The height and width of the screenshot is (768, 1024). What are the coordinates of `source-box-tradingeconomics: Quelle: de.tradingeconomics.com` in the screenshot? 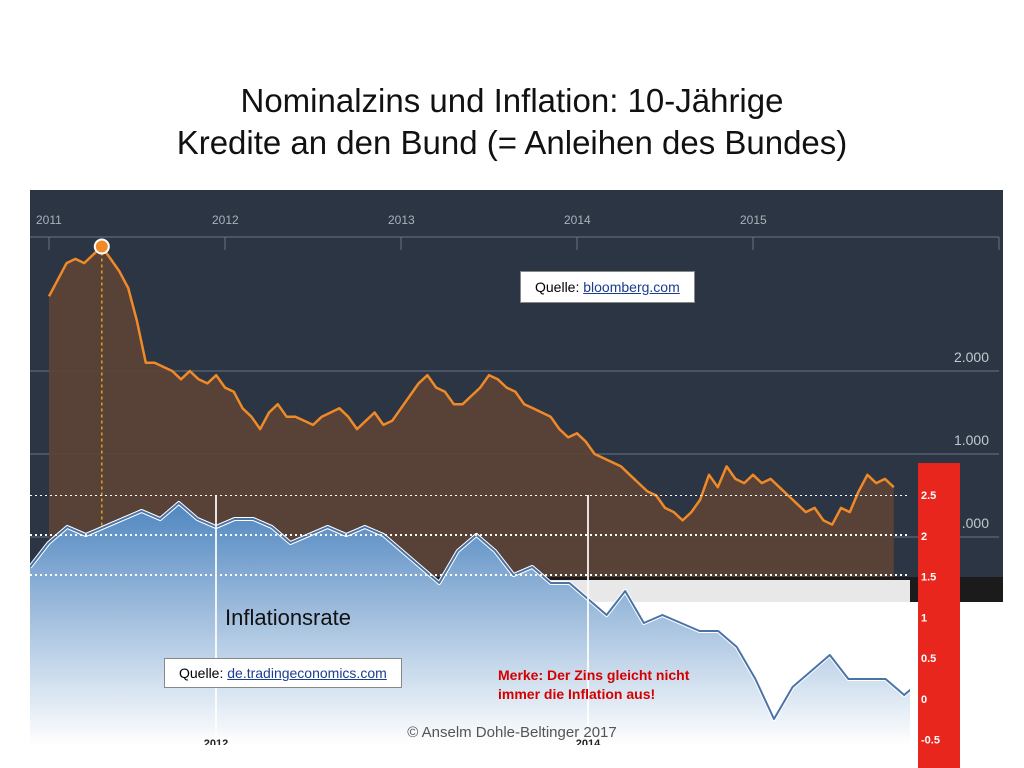 It's located at (283, 673).